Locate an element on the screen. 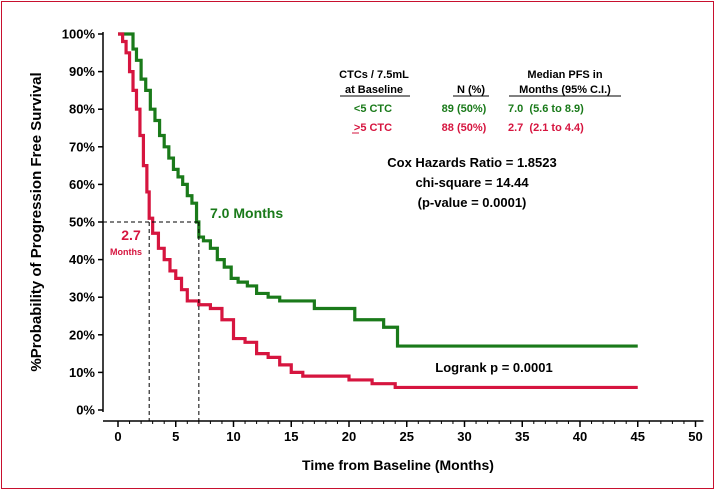 The height and width of the screenshot is (492, 717). chi-square: chi-square = 14.44 is located at coordinates (472, 182).